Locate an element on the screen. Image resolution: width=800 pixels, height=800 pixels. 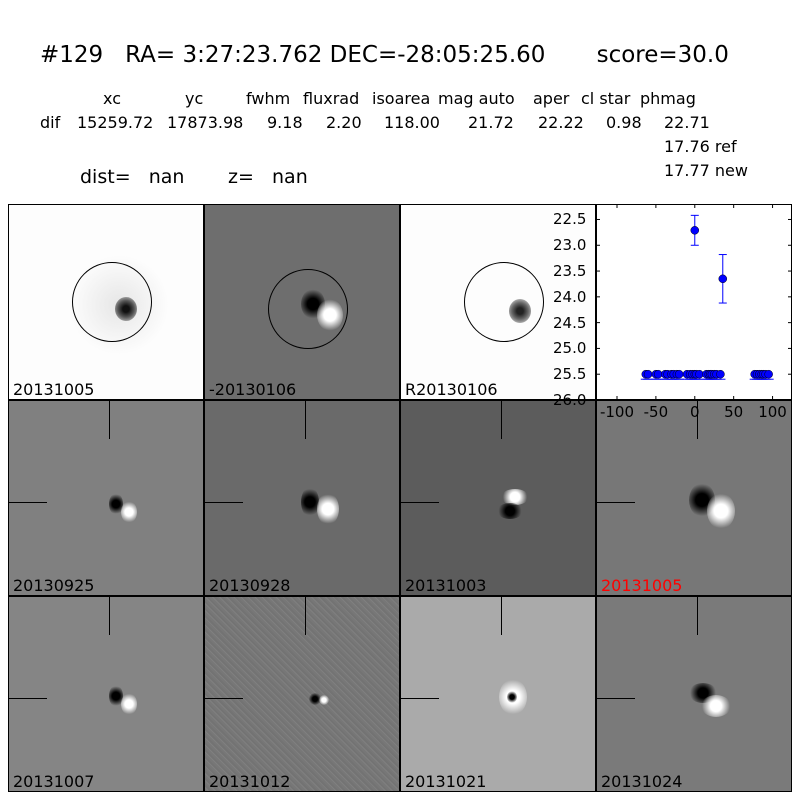
column-header: phmag is located at coordinates (668, 98).